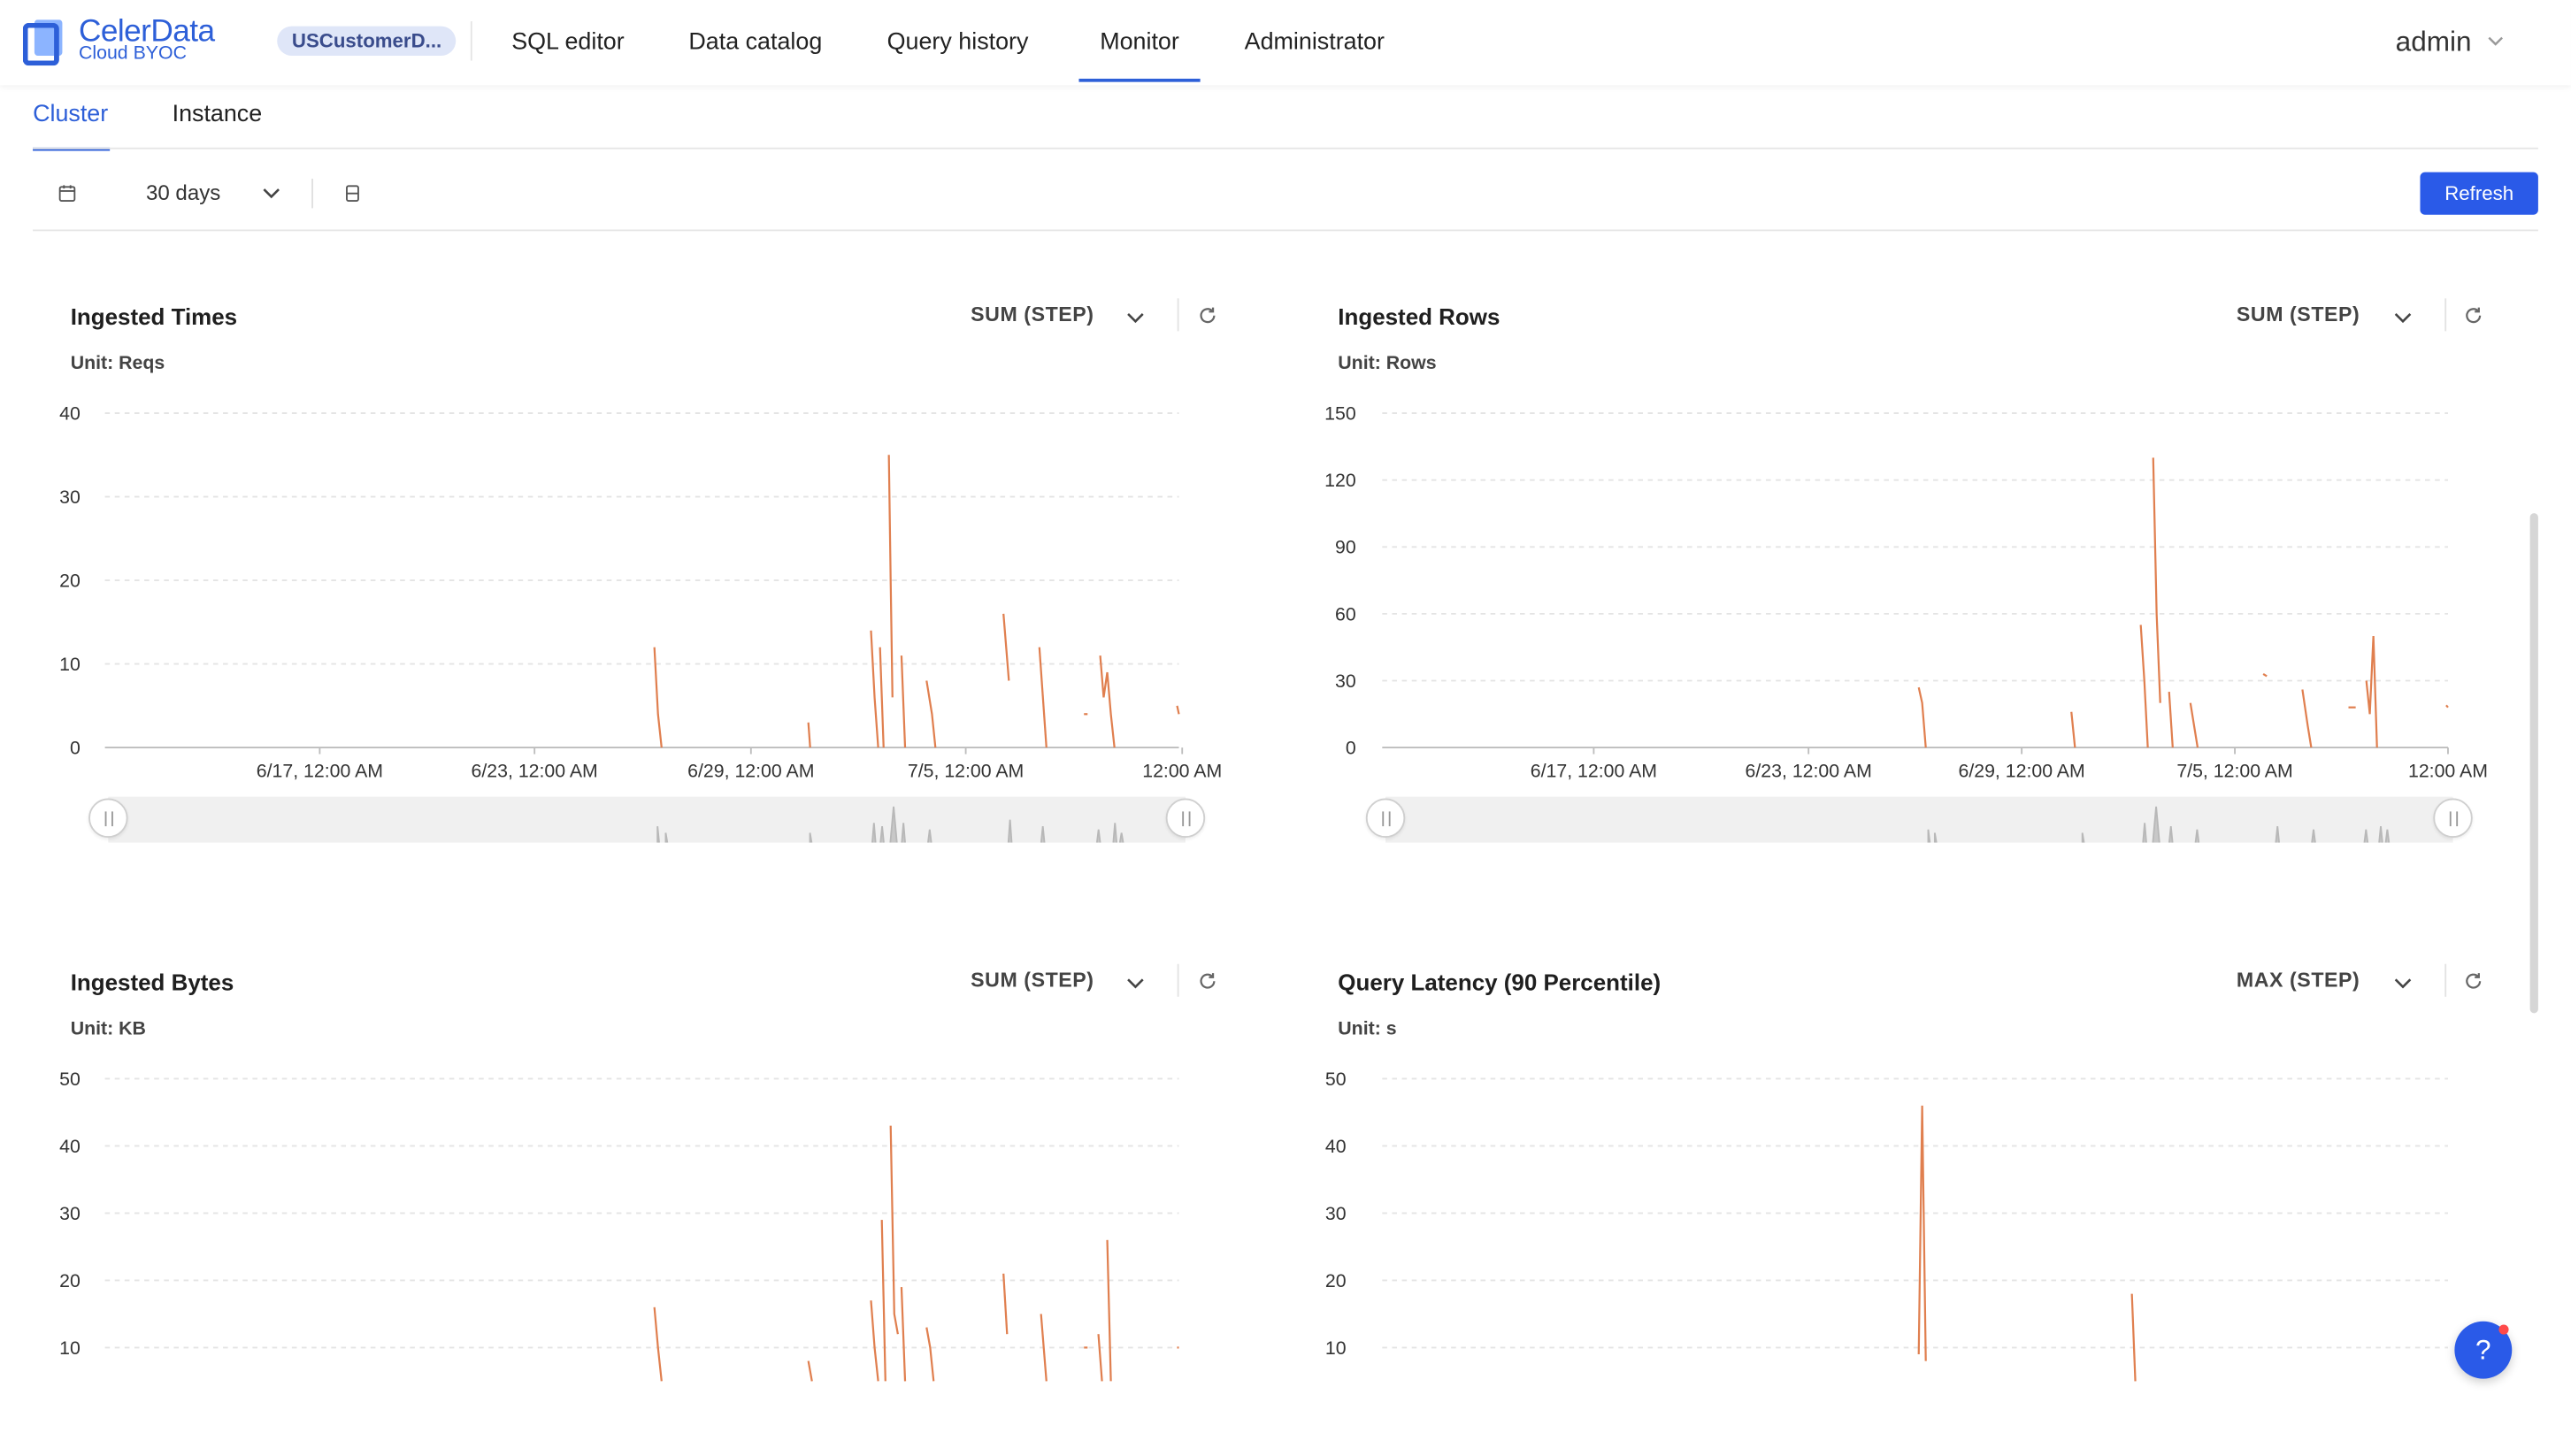  Describe the element at coordinates (619, 1225) in the screenshot. I see `chart-ingested-bytes: 10 20 30 40 50` at that location.